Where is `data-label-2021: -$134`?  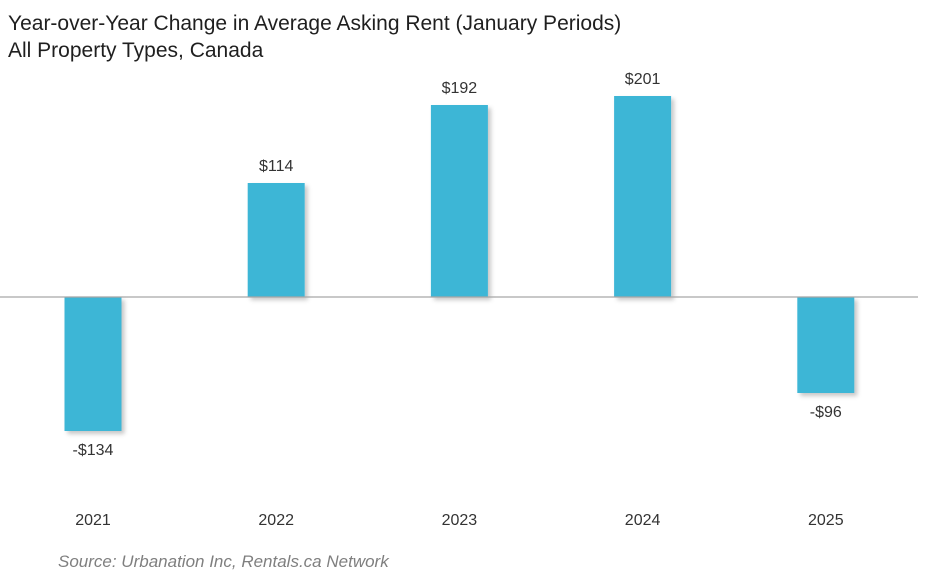 data-label-2021: -$134 is located at coordinates (93, 450).